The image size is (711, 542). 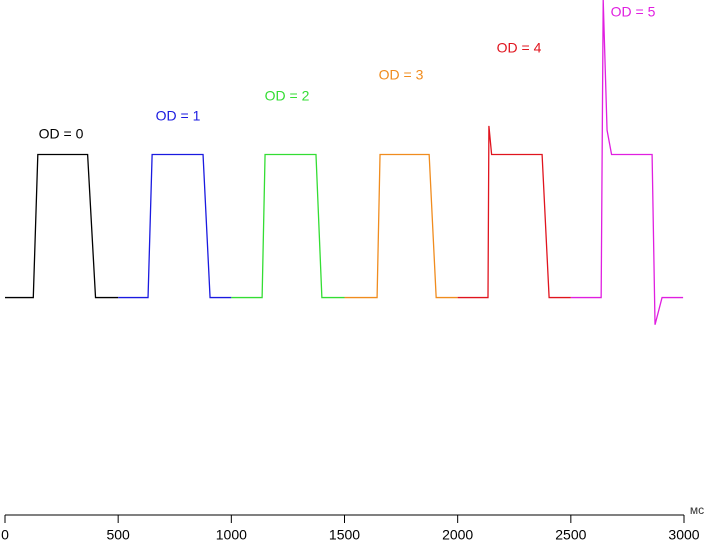 I want to click on x-tick-label: 2000, so click(x=457, y=534).